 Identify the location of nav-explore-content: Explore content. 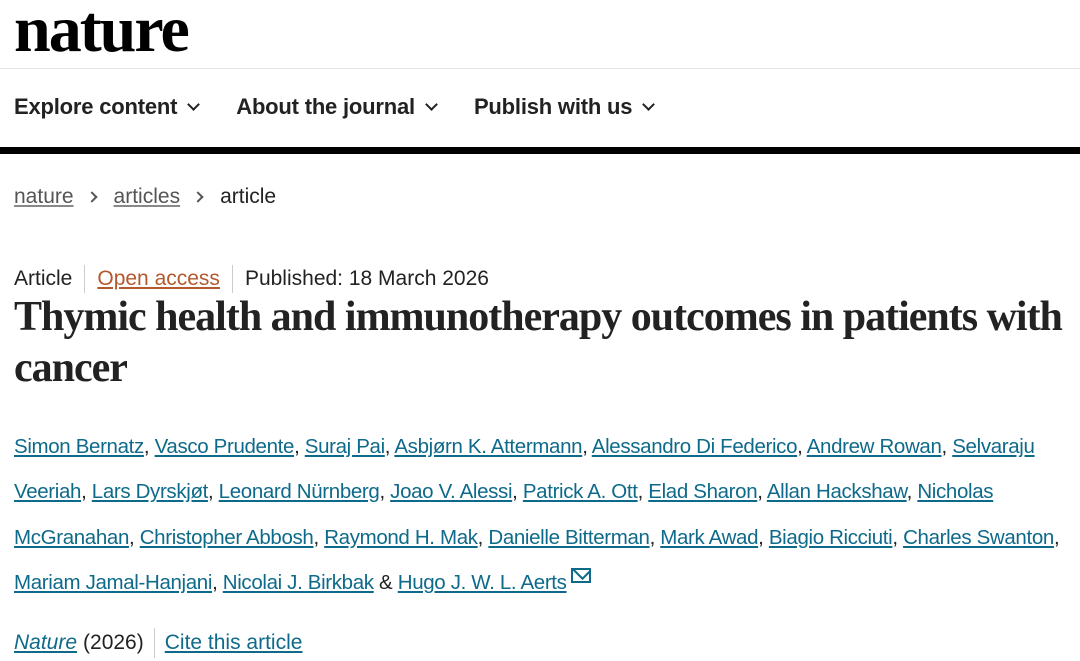
(107, 107).